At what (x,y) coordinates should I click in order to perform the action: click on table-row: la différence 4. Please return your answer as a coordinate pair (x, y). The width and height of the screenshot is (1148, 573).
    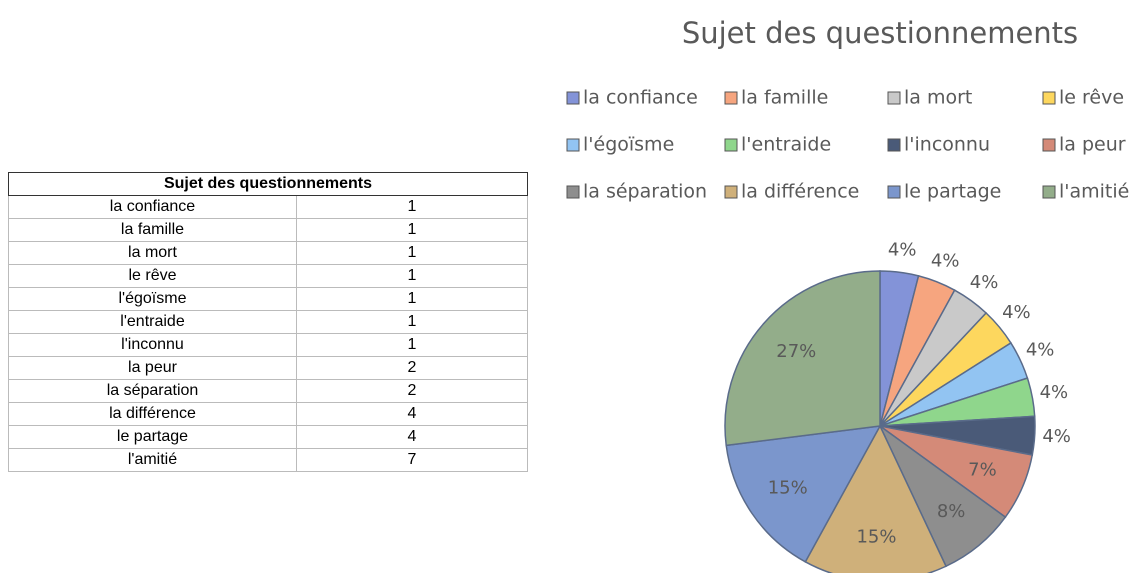
    Looking at the image, I should click on (268, 414).